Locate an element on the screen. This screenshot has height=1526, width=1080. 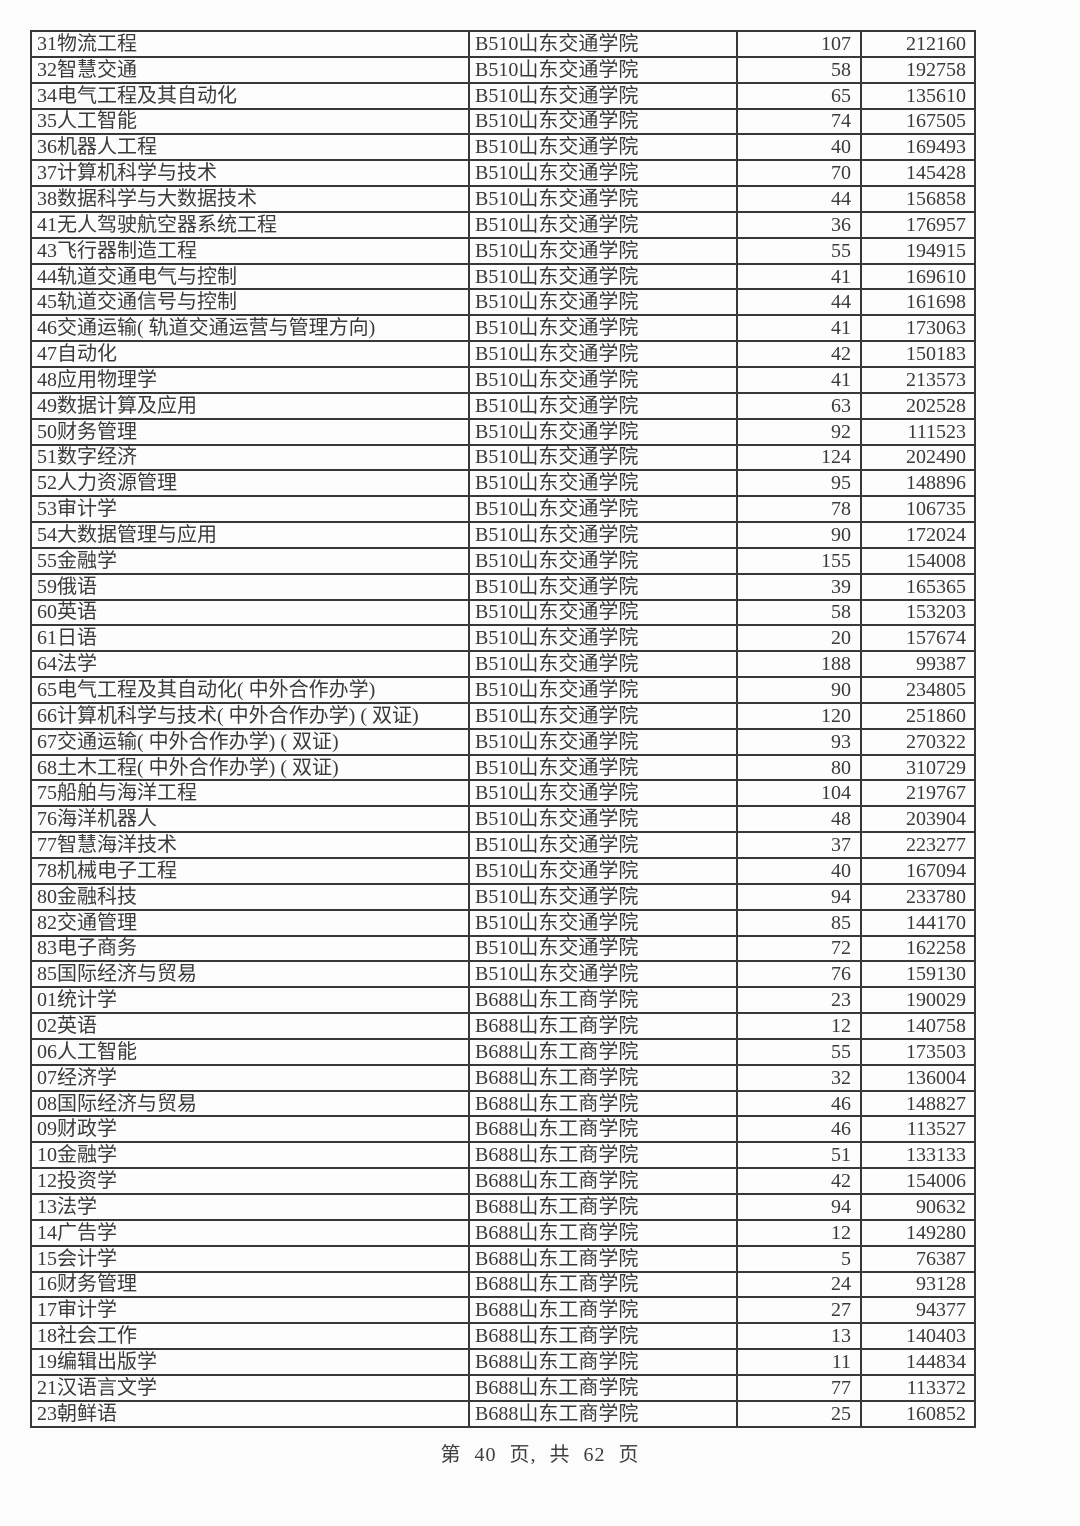
major-cell: 10金融学 is located at coordinates (250, 1155).